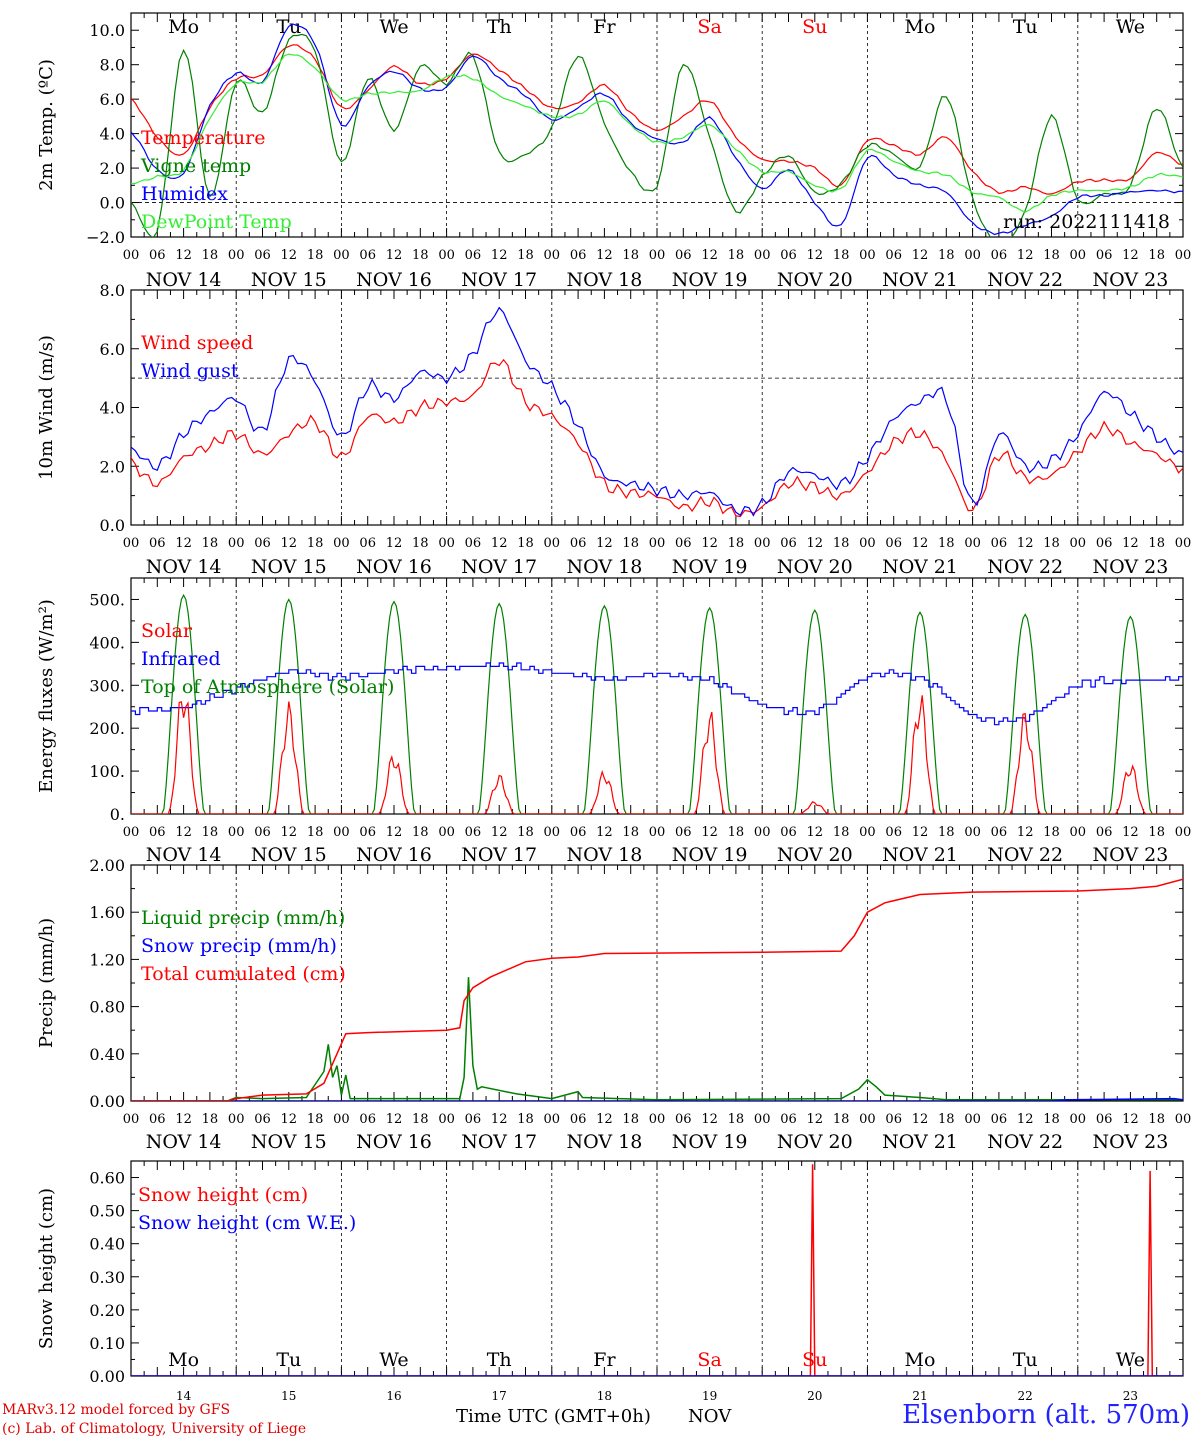 This screenshot has height=1440, width=1194. What do you see at coordinates (247, 1223) in the screenshot?
I see `legend-entry: Snow height (cm W.E.)` at bounding box center [247, 1223].